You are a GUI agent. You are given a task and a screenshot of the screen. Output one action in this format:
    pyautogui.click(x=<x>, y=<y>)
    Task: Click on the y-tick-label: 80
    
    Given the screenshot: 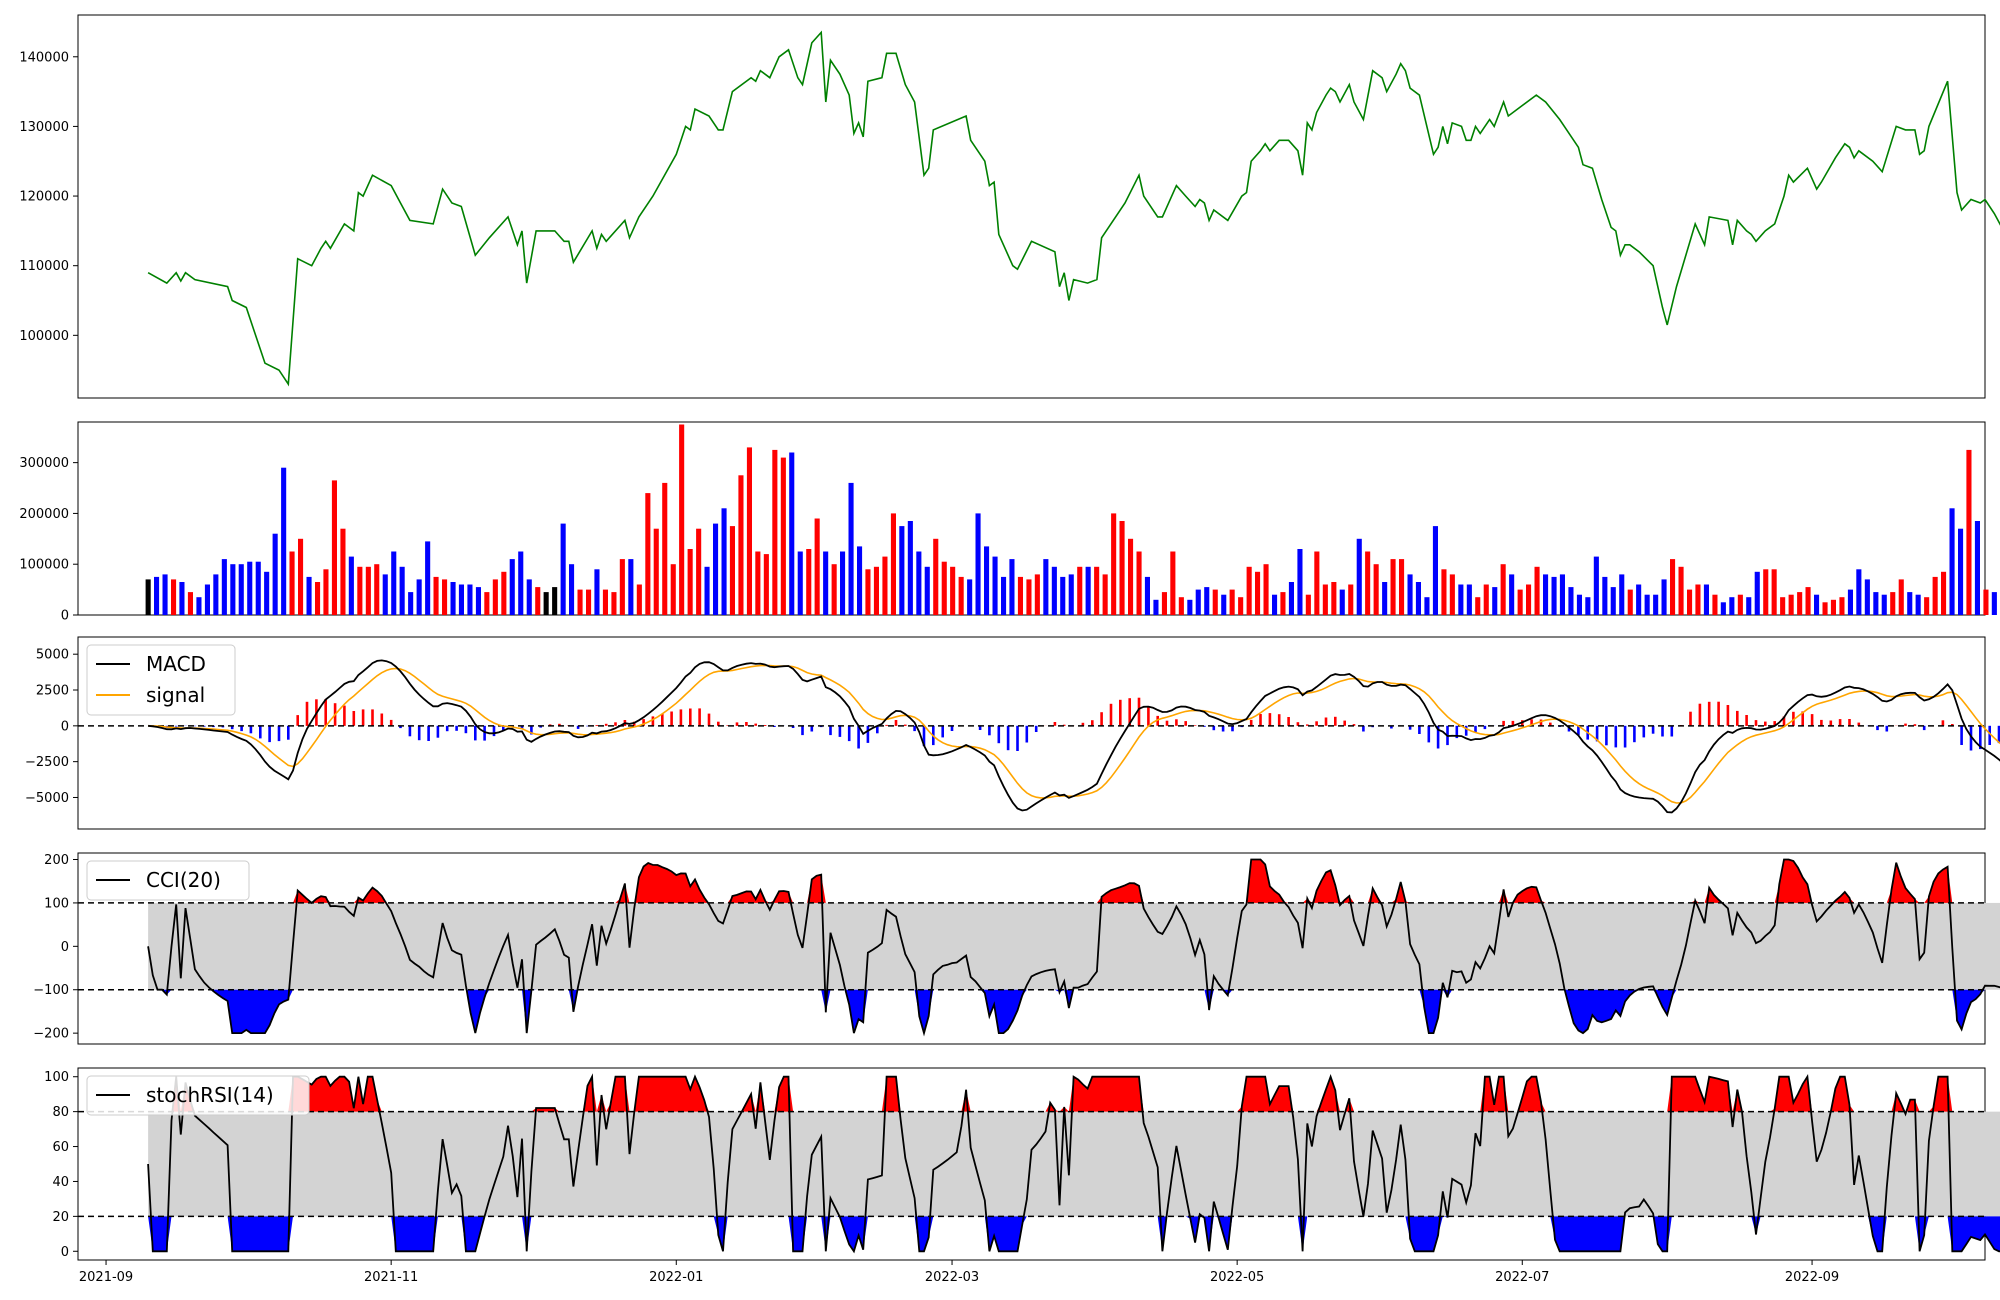 What is the action you would take?
    pyautogui.click(x=60, y=1112)
    